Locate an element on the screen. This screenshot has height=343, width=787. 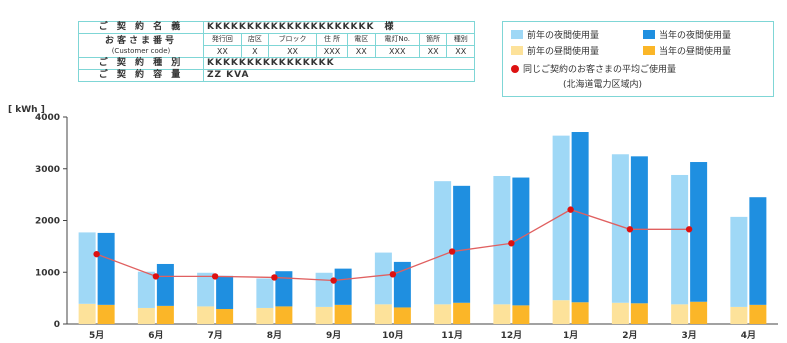
contract-type-label: ご 契 約 種 別 is located at coordinates (141, 63).